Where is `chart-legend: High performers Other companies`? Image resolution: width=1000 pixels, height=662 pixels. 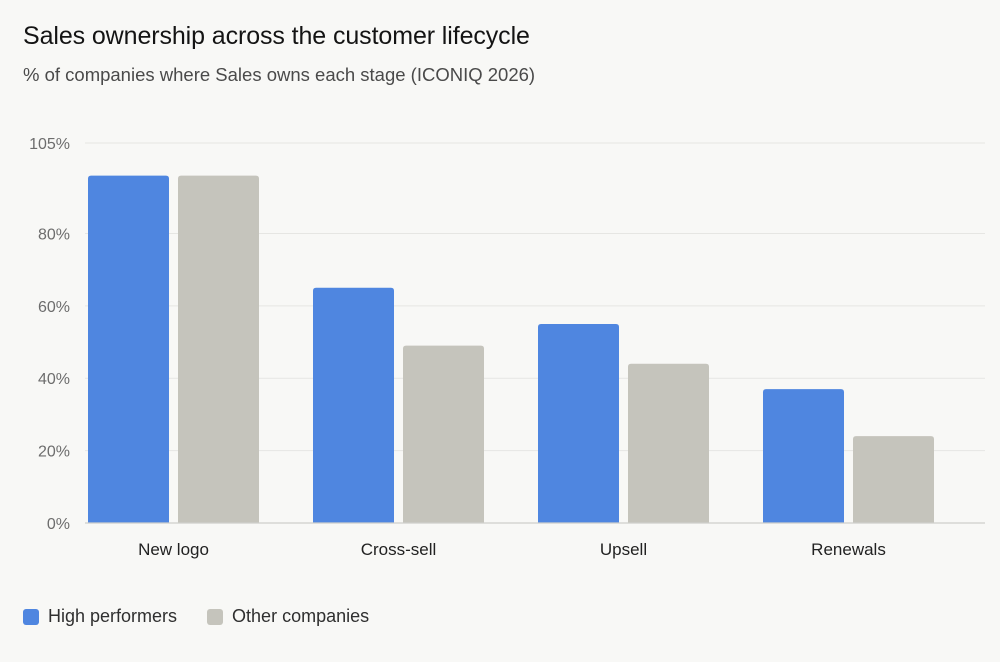
chart-legend: High performers Other companies is located at coordinates (211, 616).